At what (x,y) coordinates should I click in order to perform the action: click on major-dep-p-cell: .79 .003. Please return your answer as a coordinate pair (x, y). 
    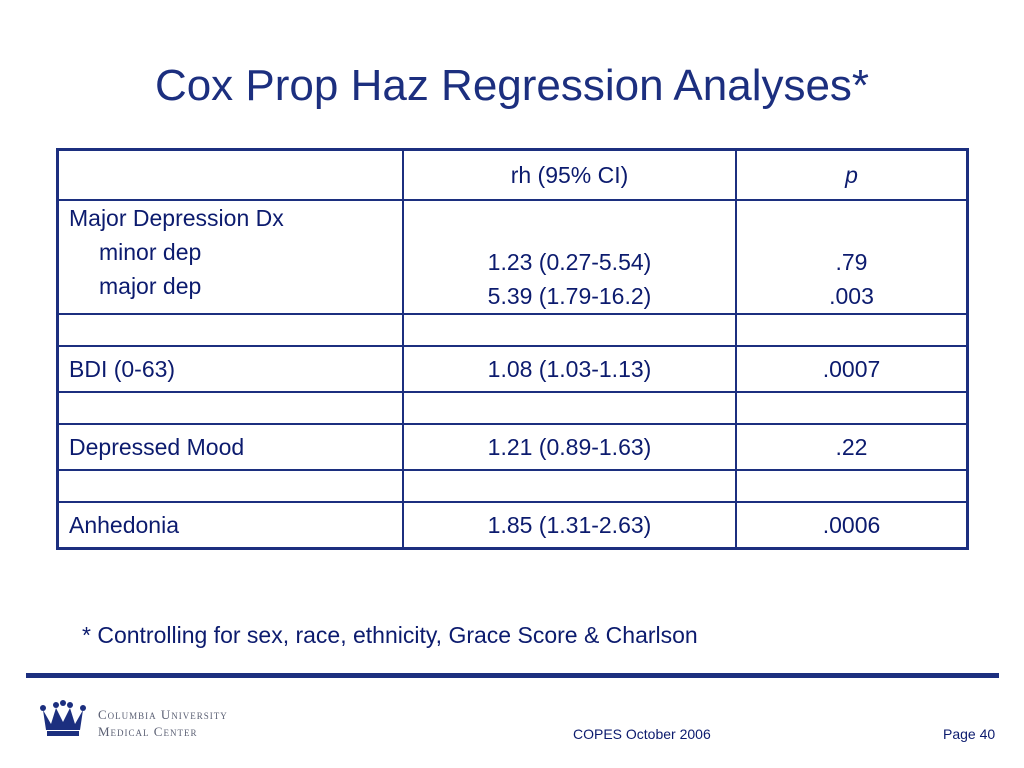
    Looking at the image, I should click on (852, 257).